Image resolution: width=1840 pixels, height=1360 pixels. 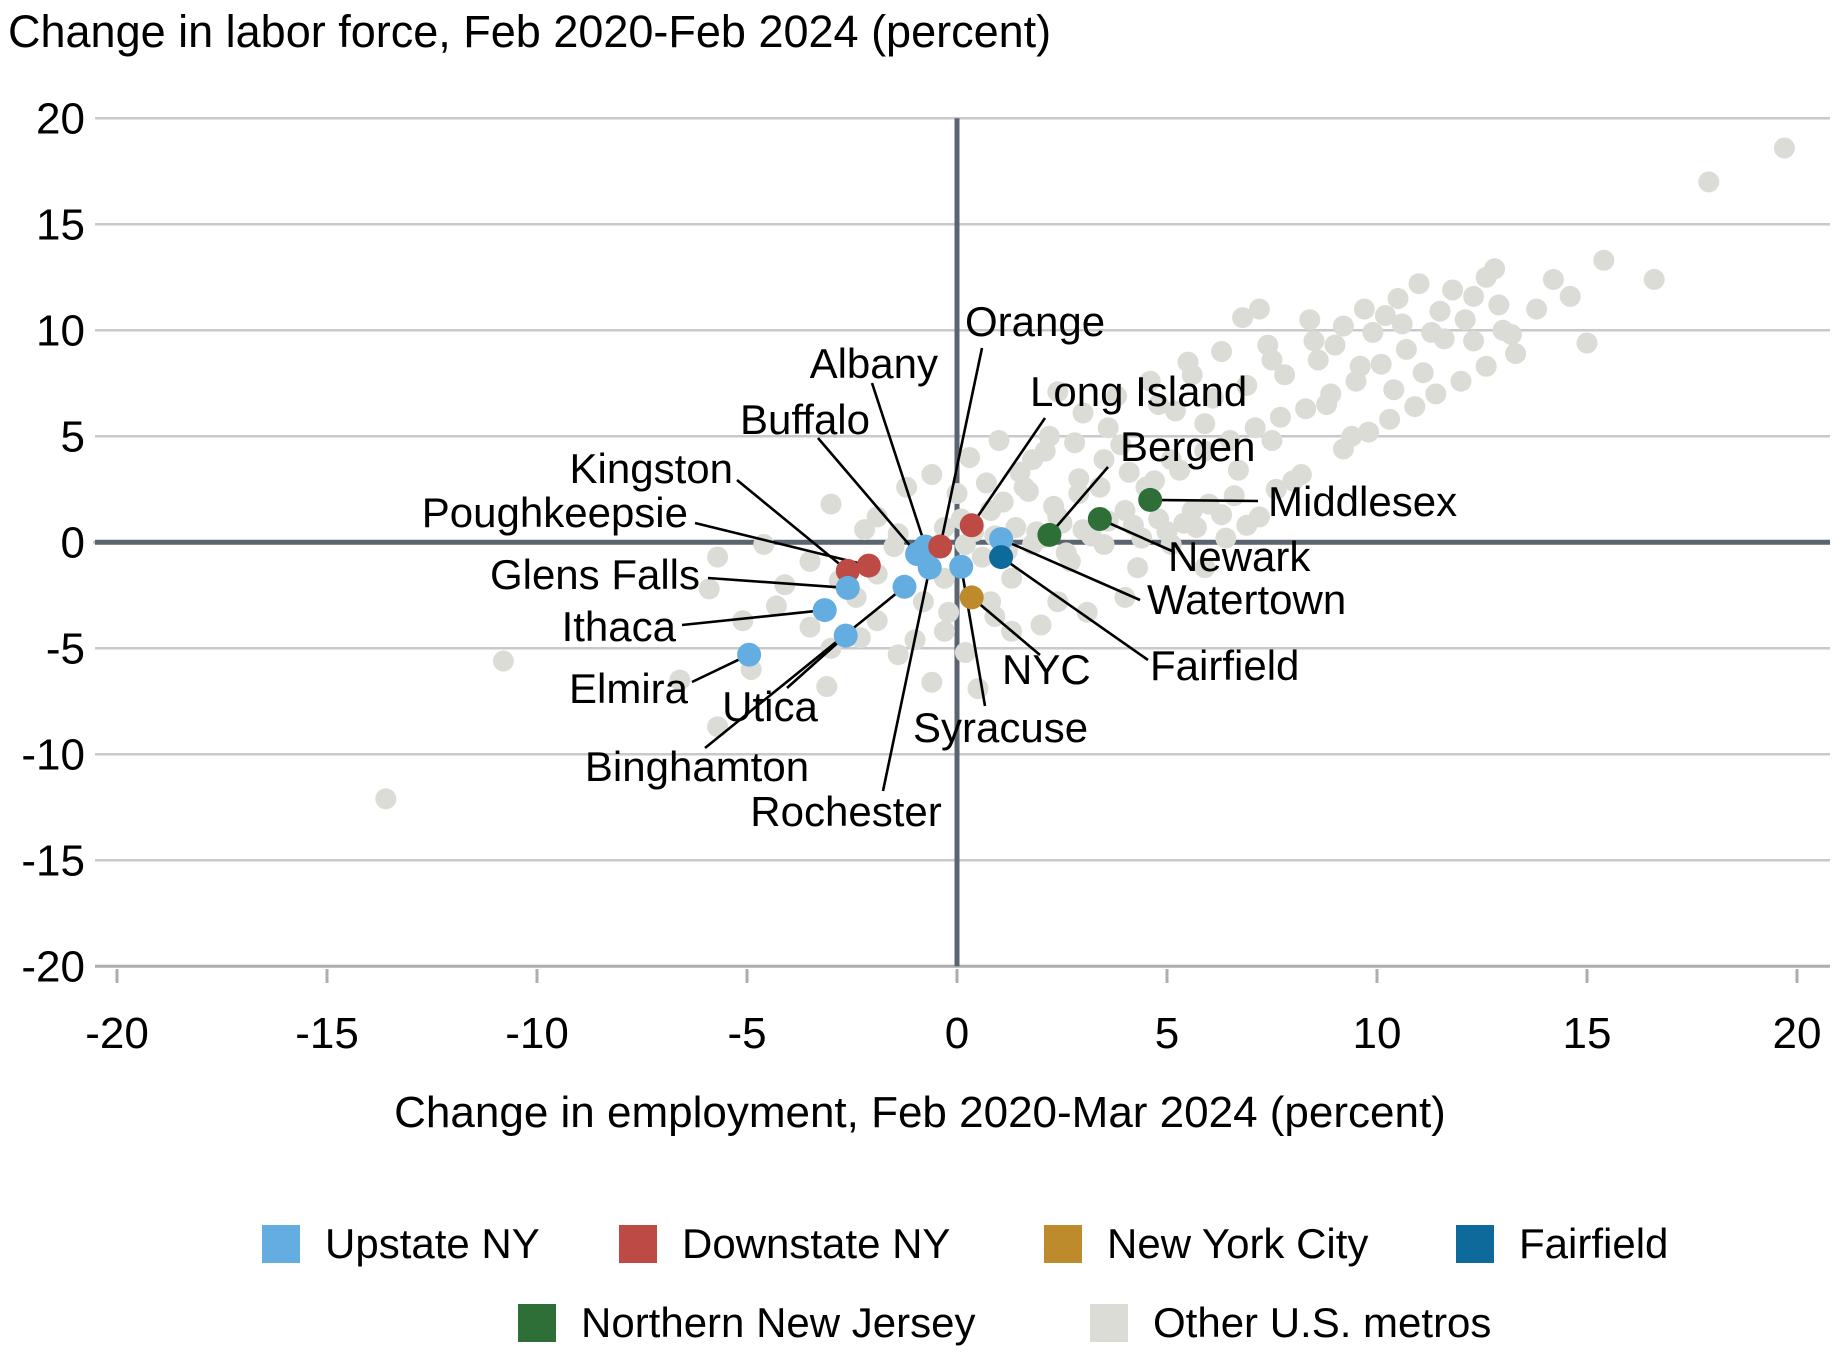 I want to click on label-long-island: Long Island, so click(x=1138, y=391).